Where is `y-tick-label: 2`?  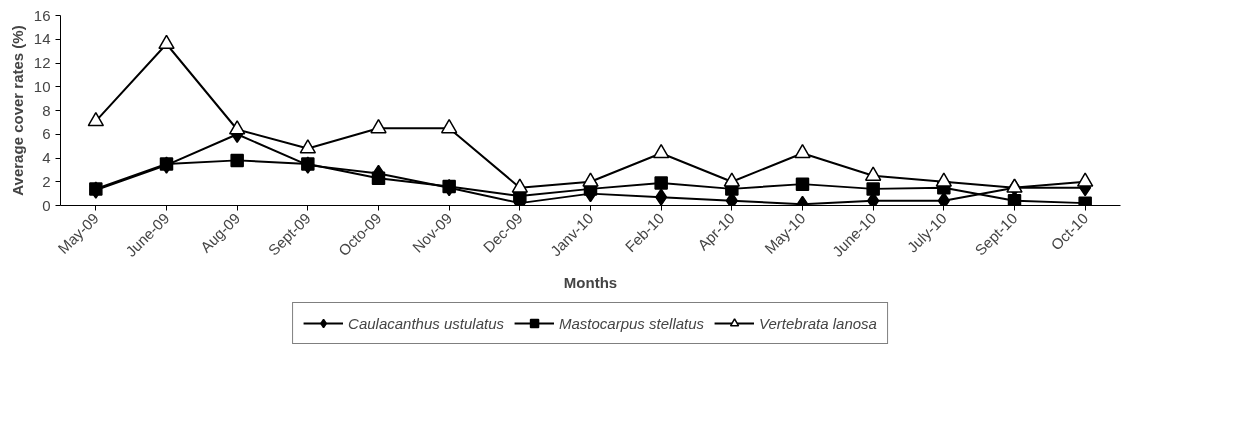
y-tick-label: 2 is located at coordinates (46, 181).